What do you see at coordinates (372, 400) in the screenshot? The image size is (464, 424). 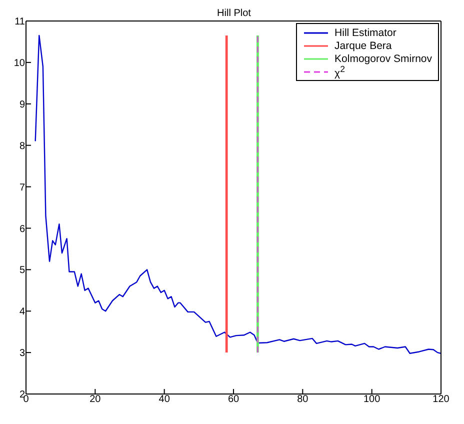 I see `x-tick-label: 100` at bounding box center [372, 400].